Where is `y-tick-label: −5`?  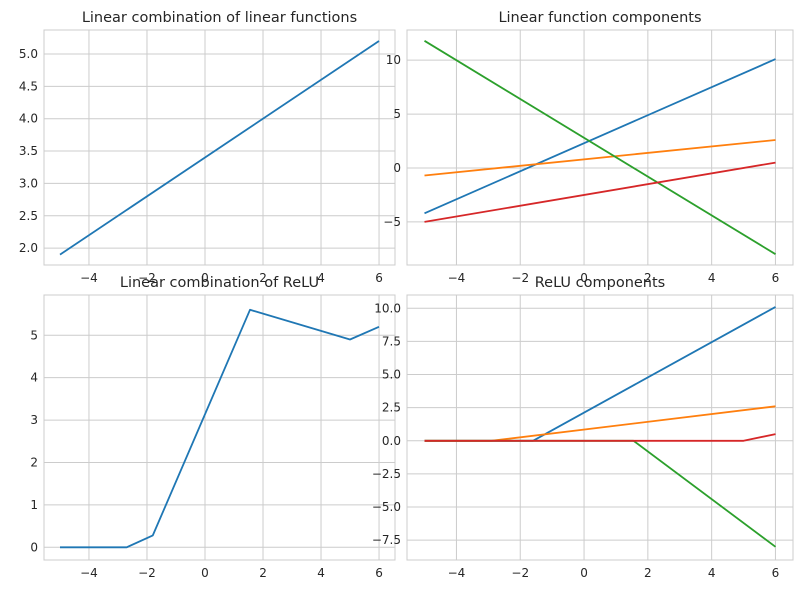 y-tick-label: −5 is located at coordinates (392, 222).